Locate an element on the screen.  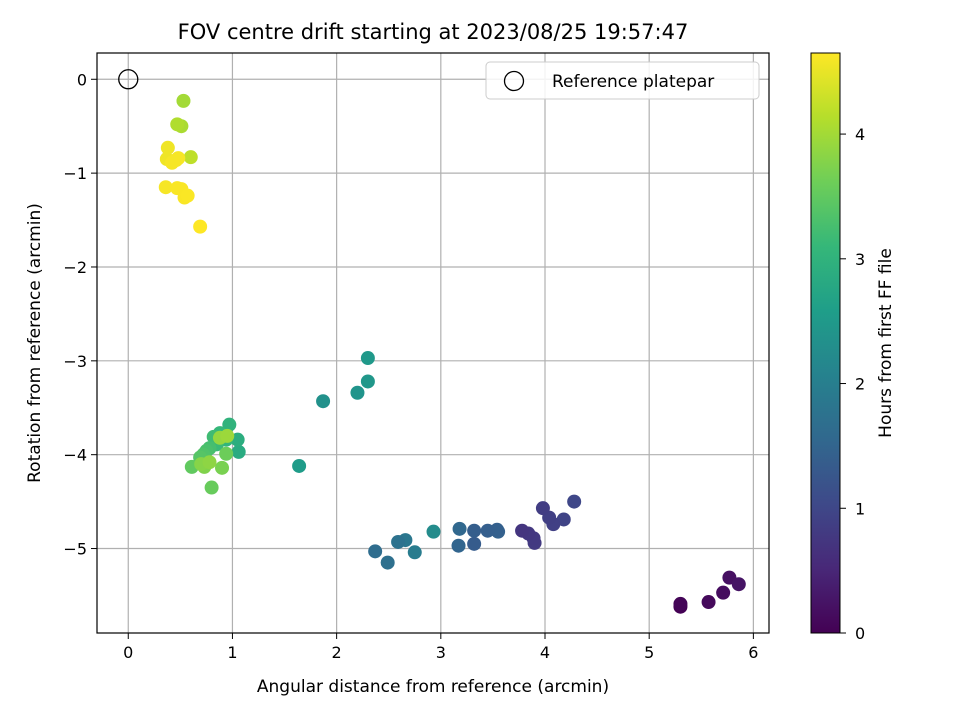
x-tick-label: 3 is located at coordinates (441, 652).